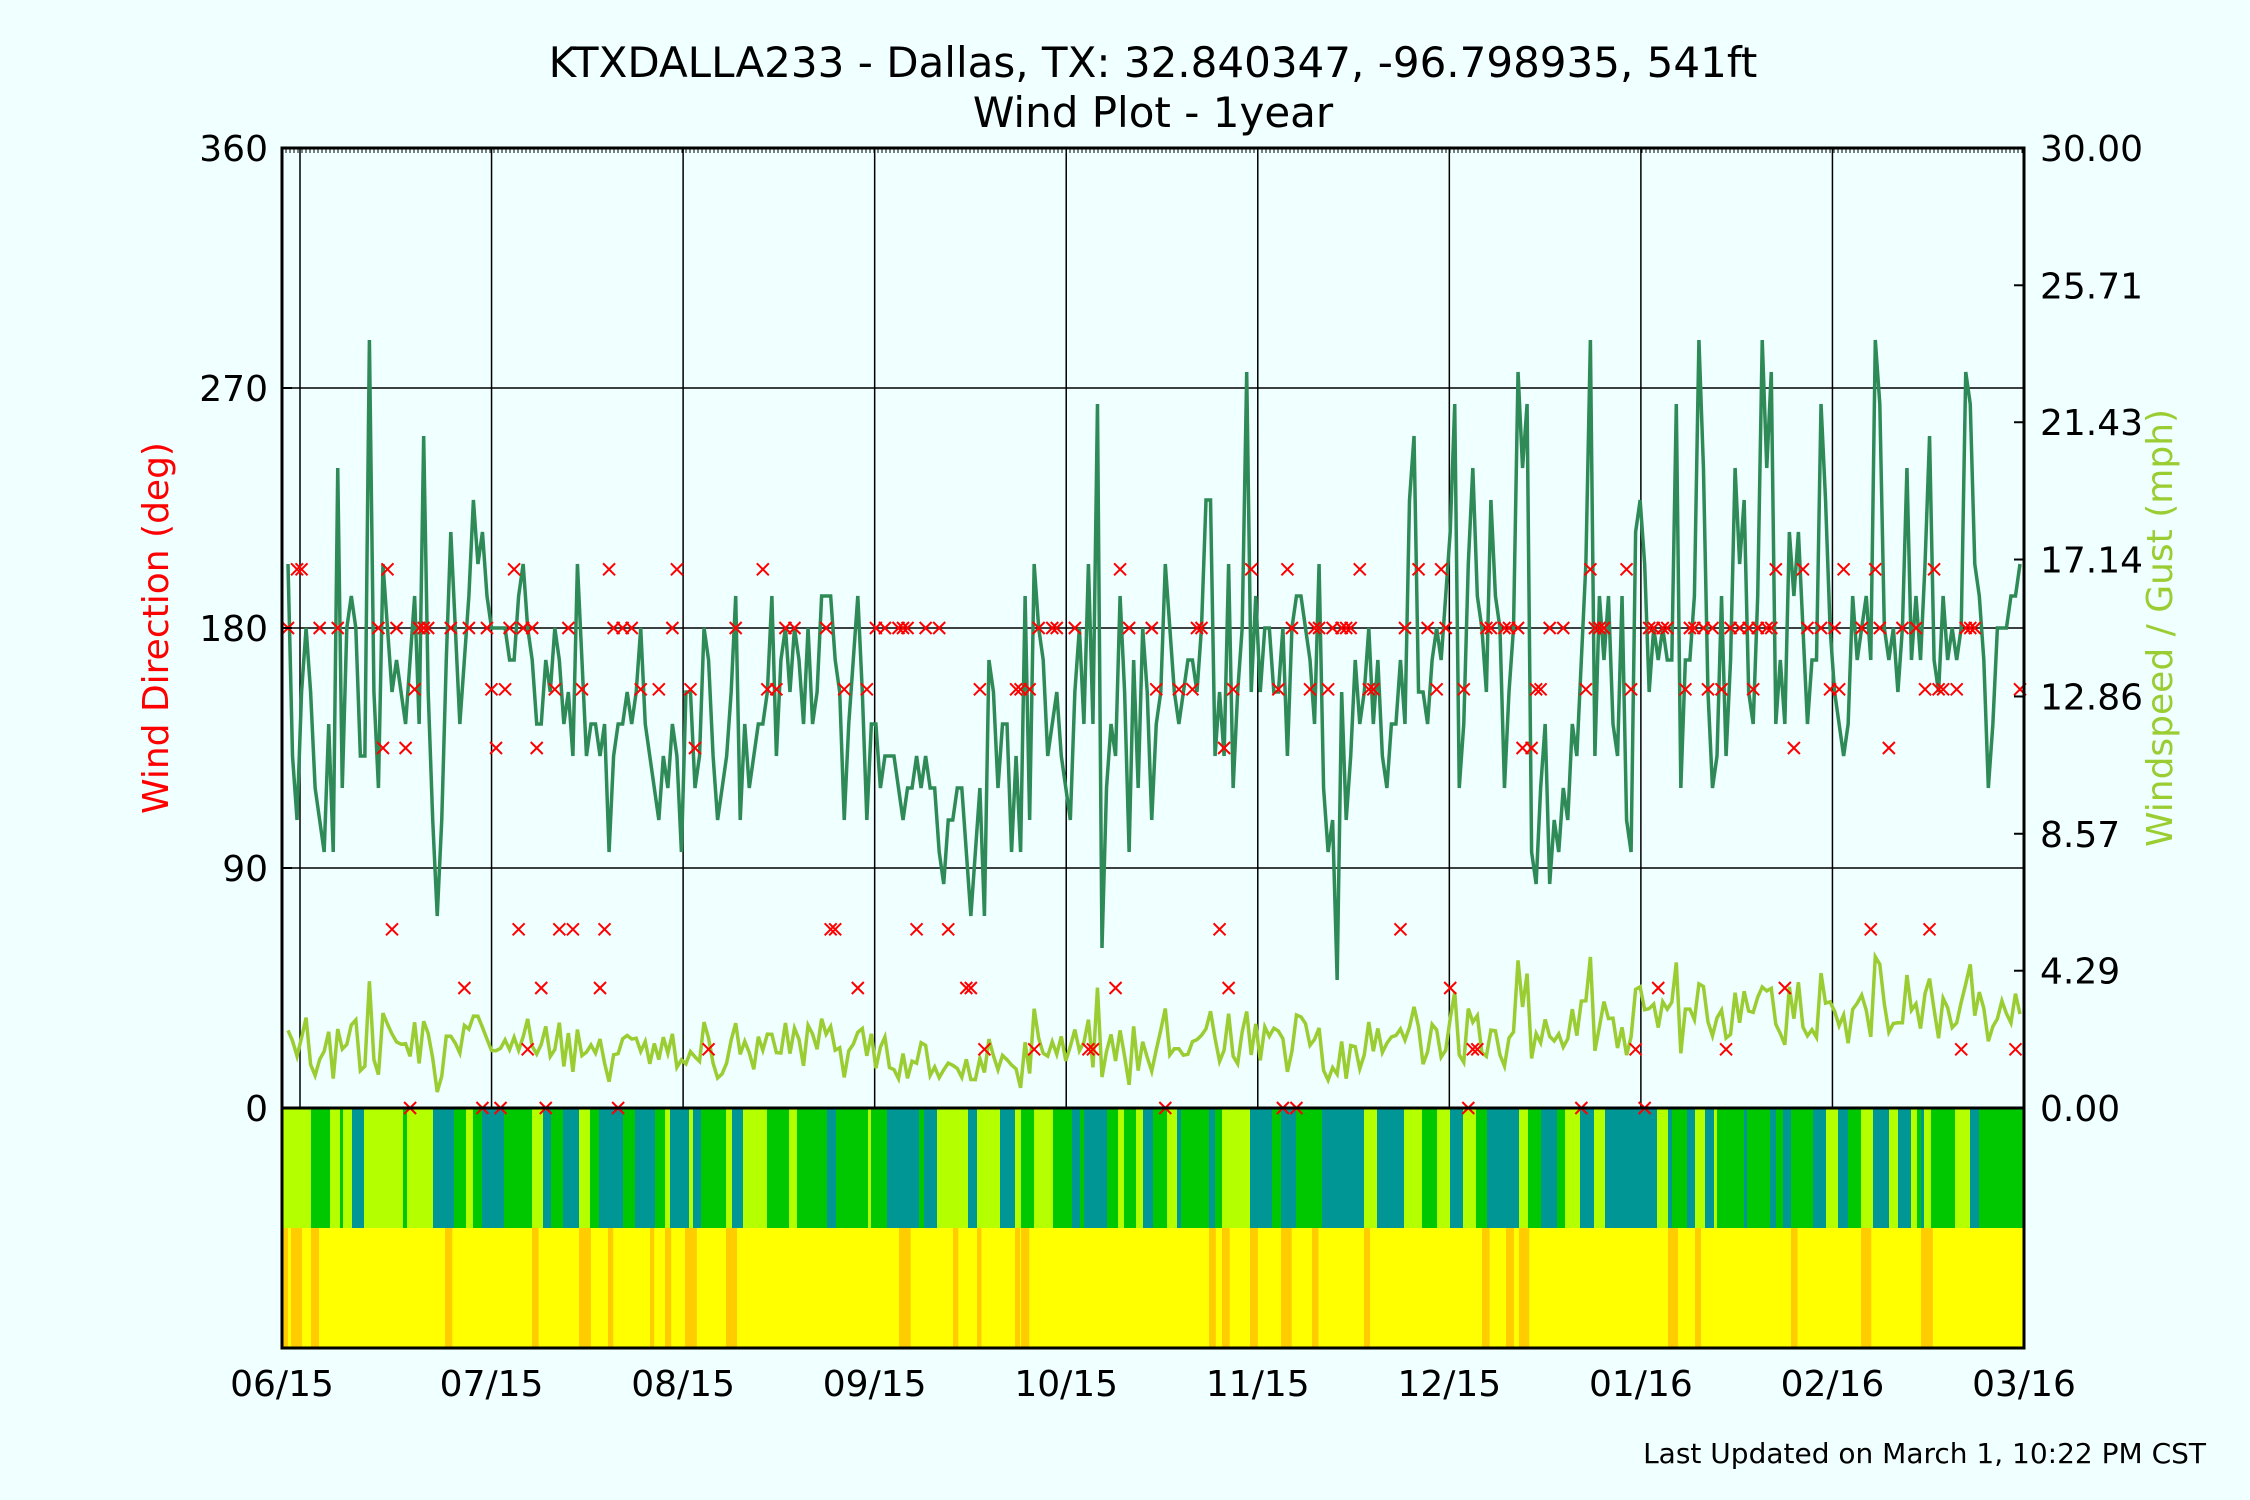  I want to click on right-axis-label: Windspeed / Gust (mph), so click(2160, 628).